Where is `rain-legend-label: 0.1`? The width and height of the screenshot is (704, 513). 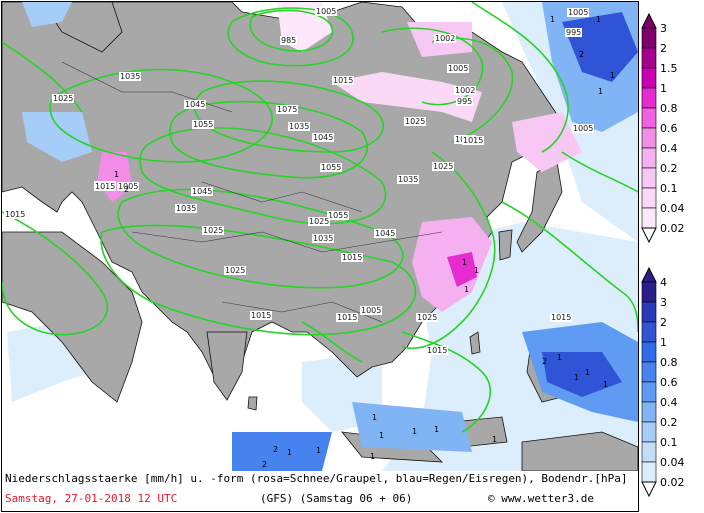
rain-legend-label: 0.1 is located at coordinates (669, 442).